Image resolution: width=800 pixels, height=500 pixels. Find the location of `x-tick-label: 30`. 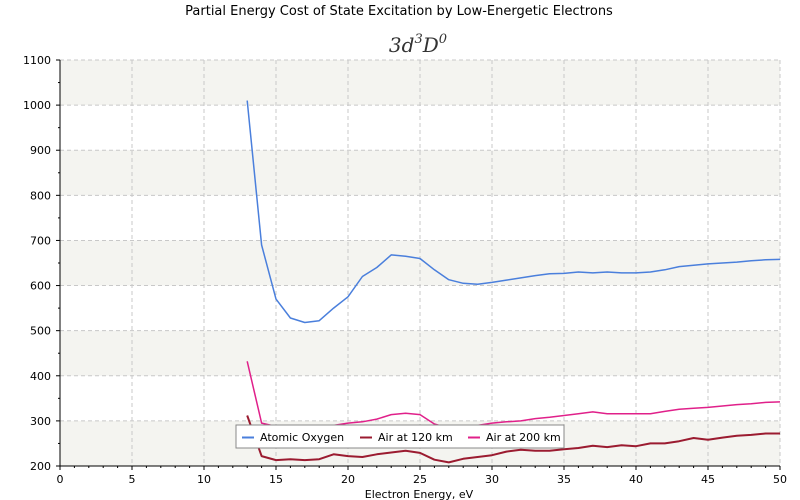

x-tick-label: 30 is located at coordinates (492, 479).